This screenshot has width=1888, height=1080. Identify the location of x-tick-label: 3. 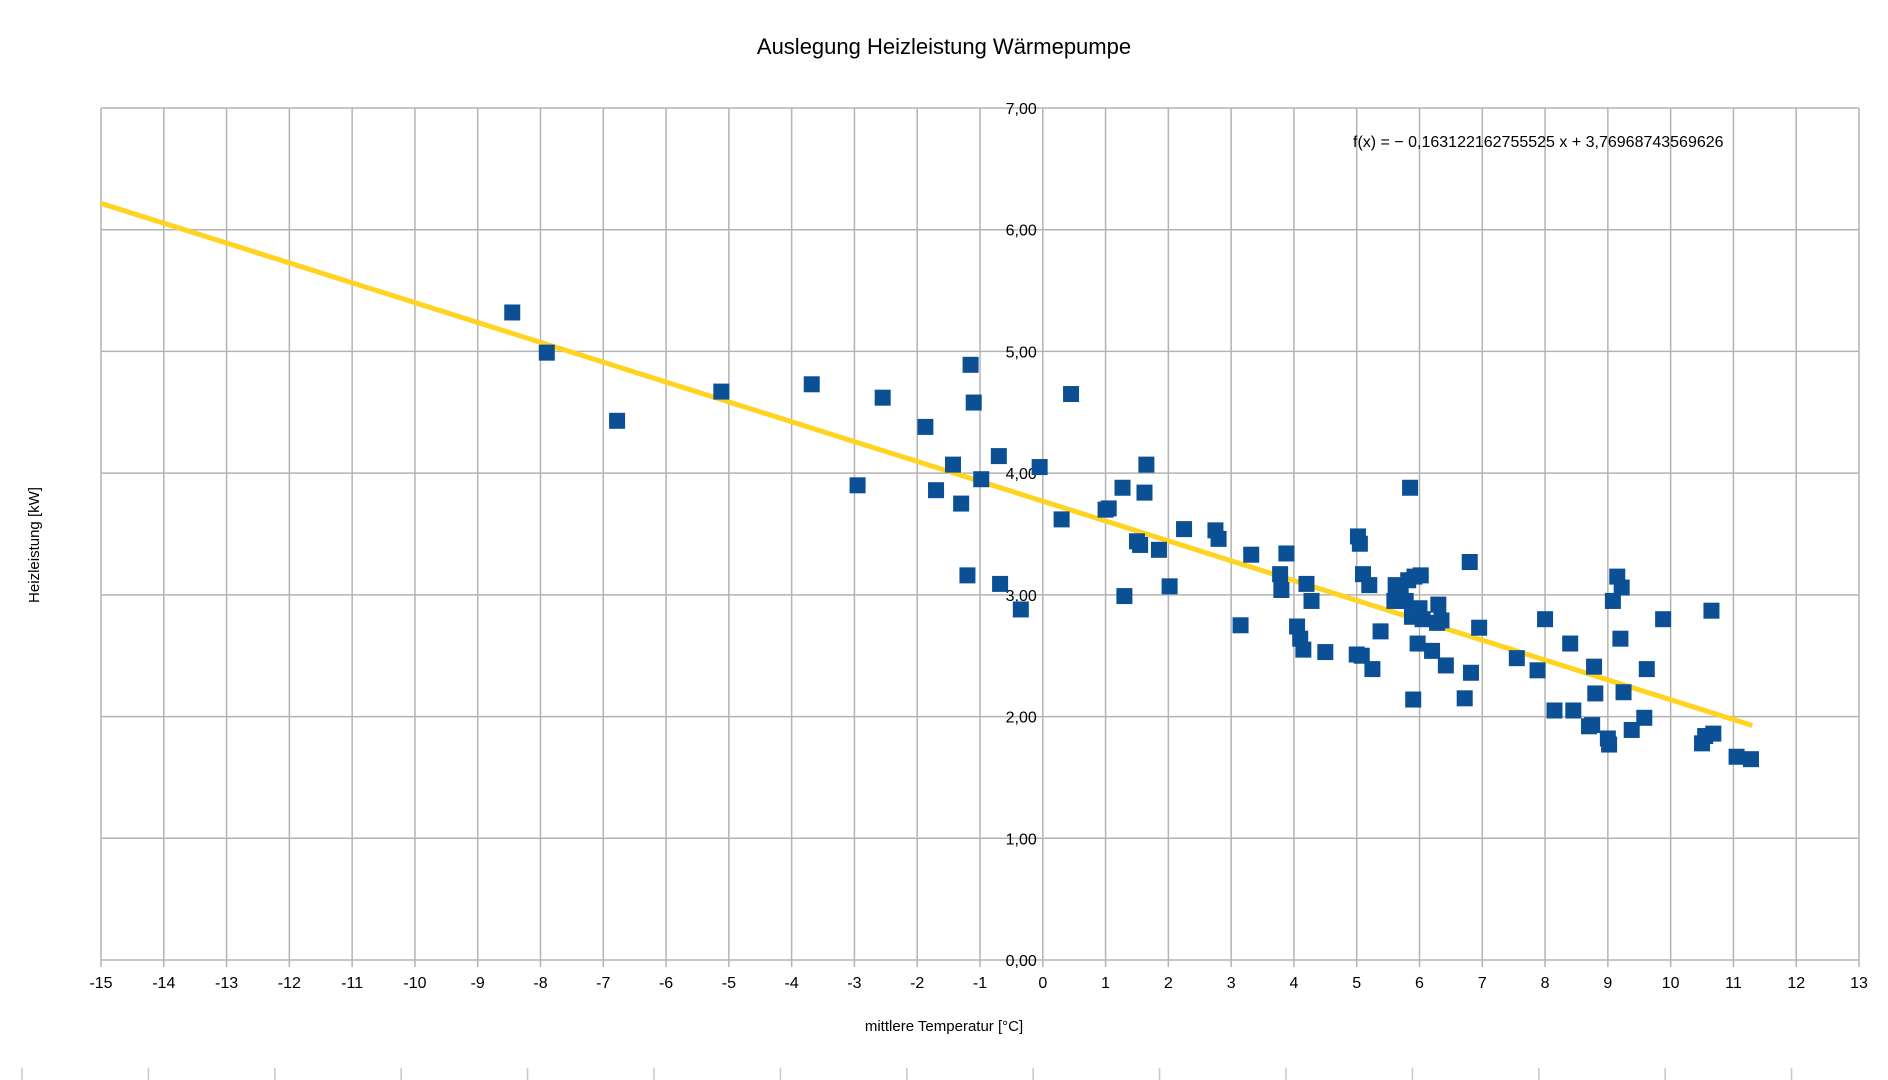
(1231, 983).